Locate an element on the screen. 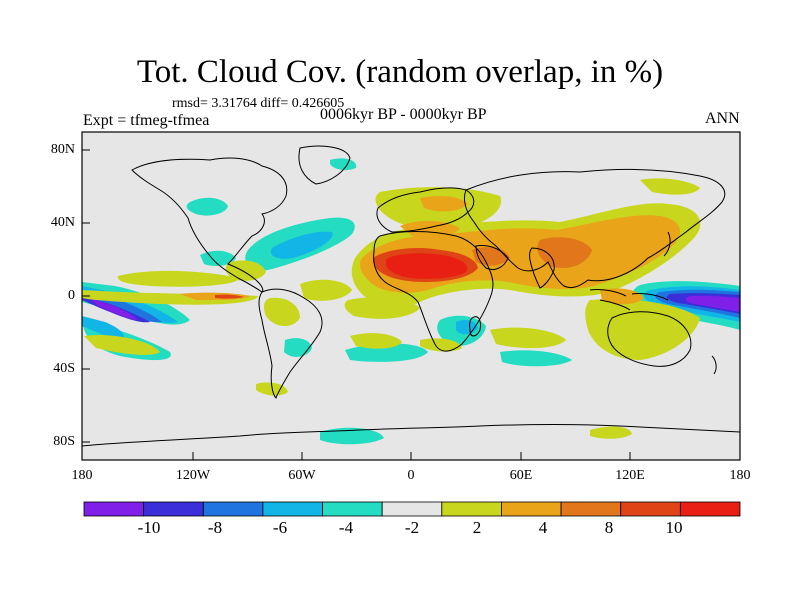 This screenshot has width=800, height=600. contour-yellow-pacific-north is located at coordinates (178, 278).